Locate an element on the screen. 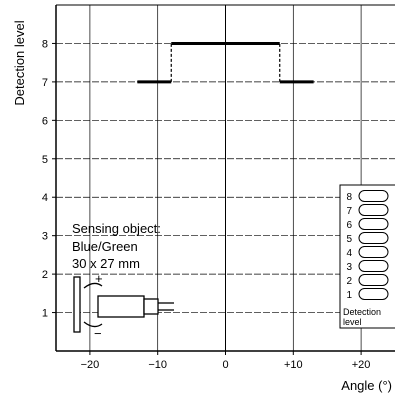 Image resolution: width=395 pixels, height=399 pixels. legend-level-number: 7 is located at coordinates (349, 211).